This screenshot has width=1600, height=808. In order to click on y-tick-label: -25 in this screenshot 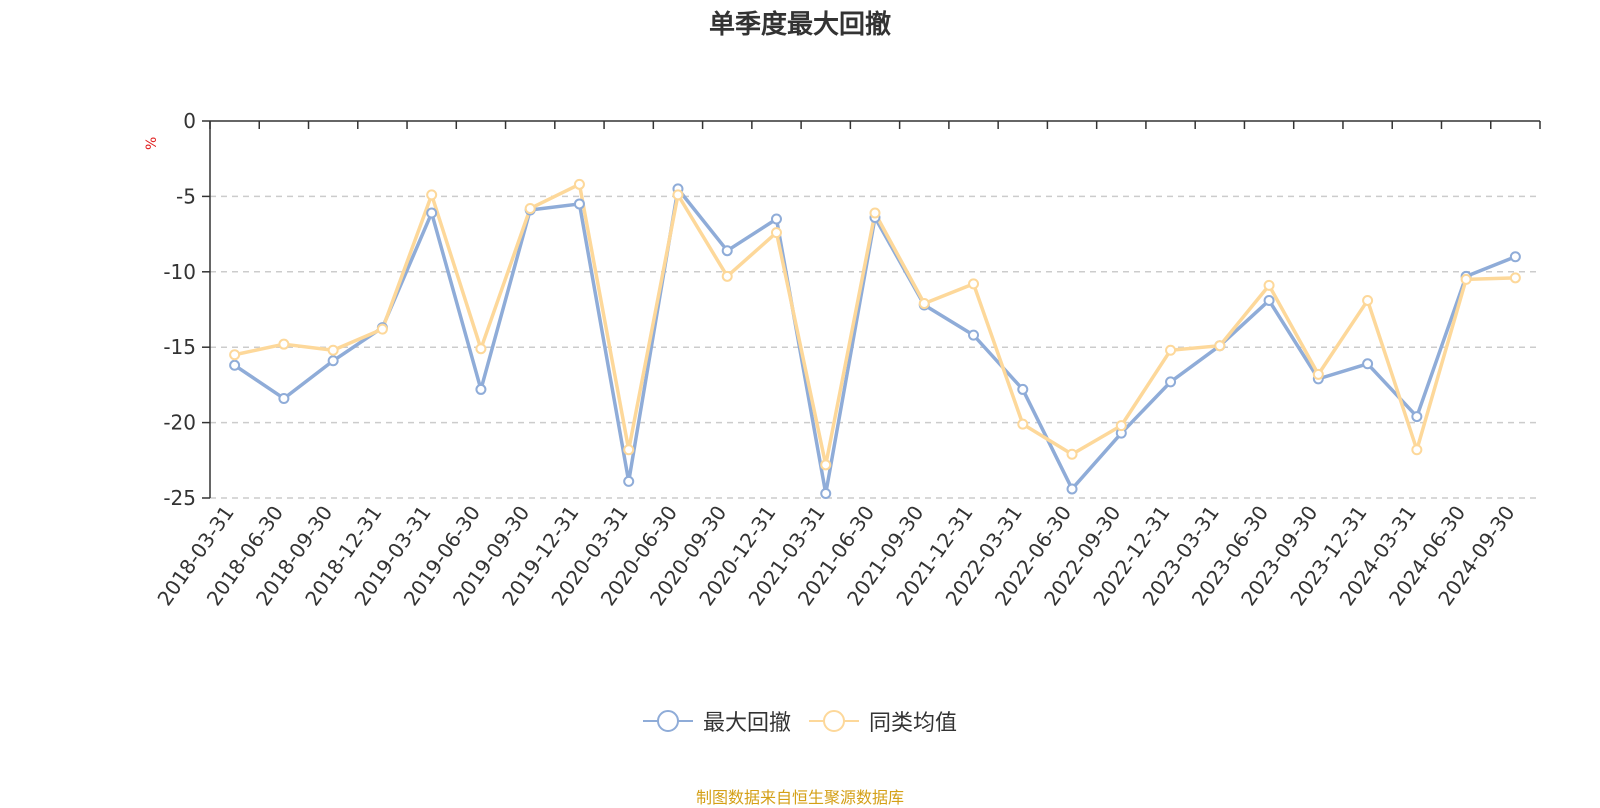, I will do `click(179, 498)`.